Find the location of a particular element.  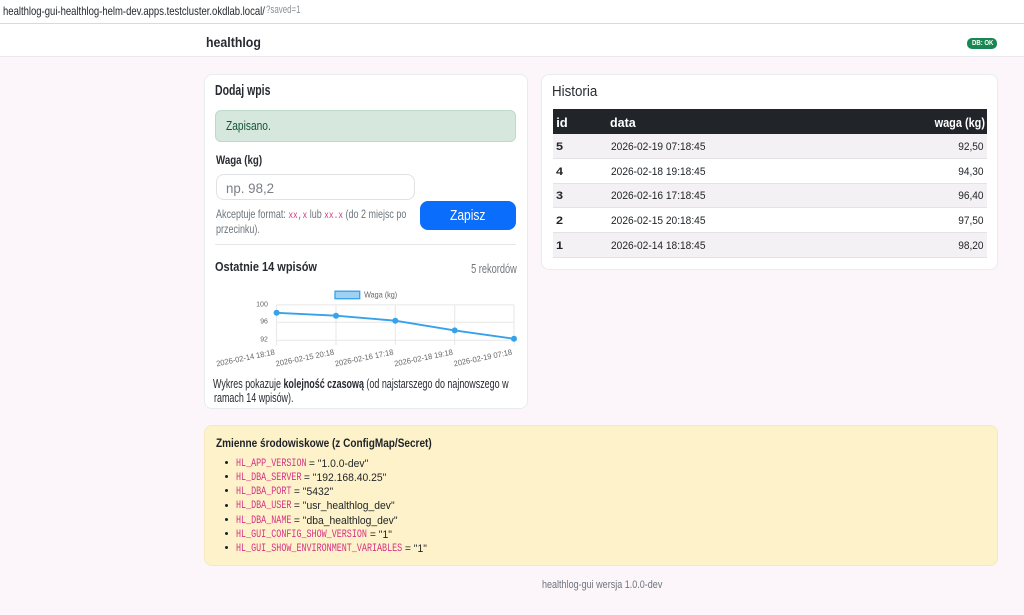

svg-text: 2026-02-16 17:18 is located at coordinates (364, 358).